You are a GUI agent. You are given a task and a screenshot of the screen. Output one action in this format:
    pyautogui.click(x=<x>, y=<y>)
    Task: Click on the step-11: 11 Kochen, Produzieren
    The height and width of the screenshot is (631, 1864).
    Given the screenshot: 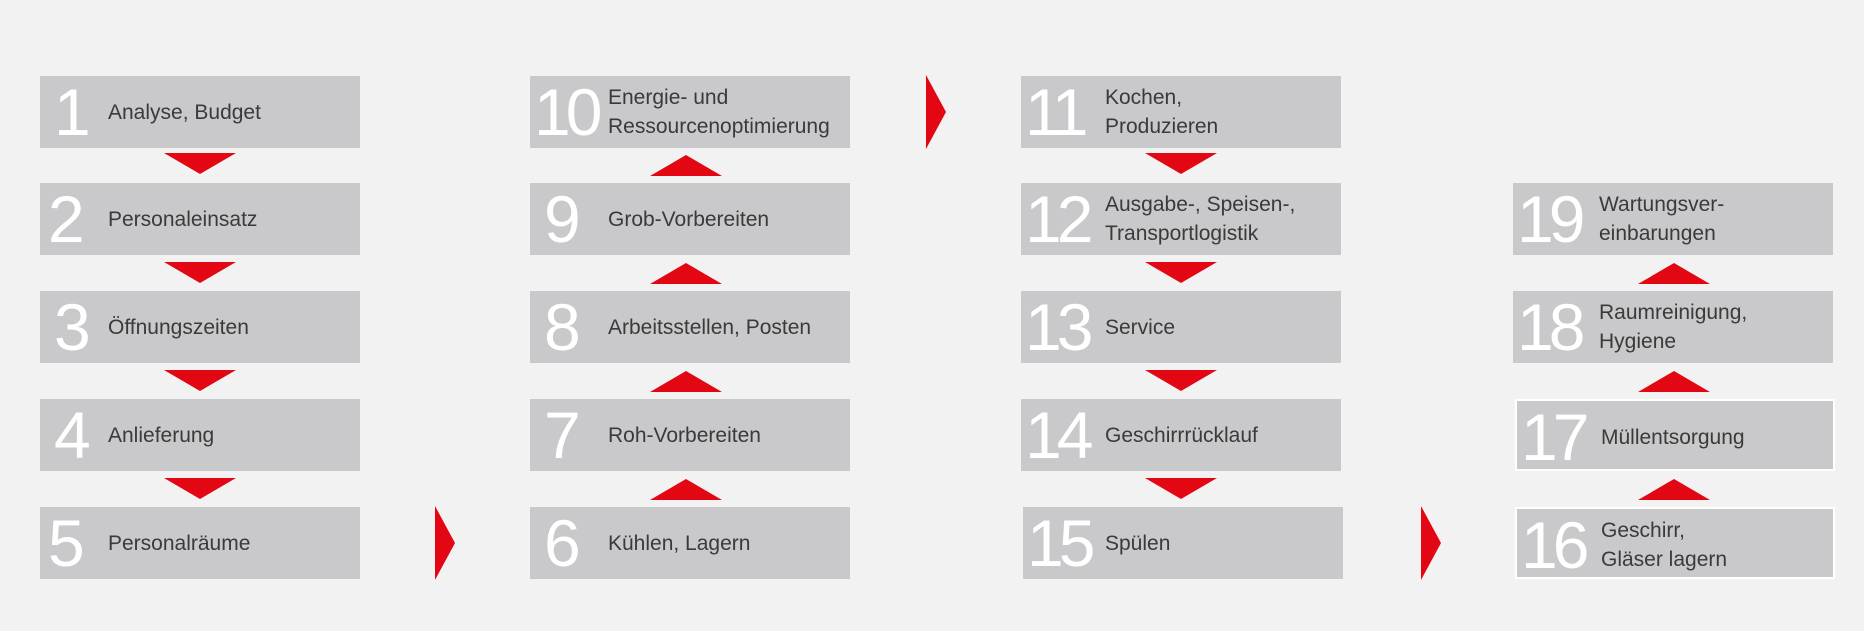 What is the action you would take?
    pyautogui.click(x=1181, y=112)
    